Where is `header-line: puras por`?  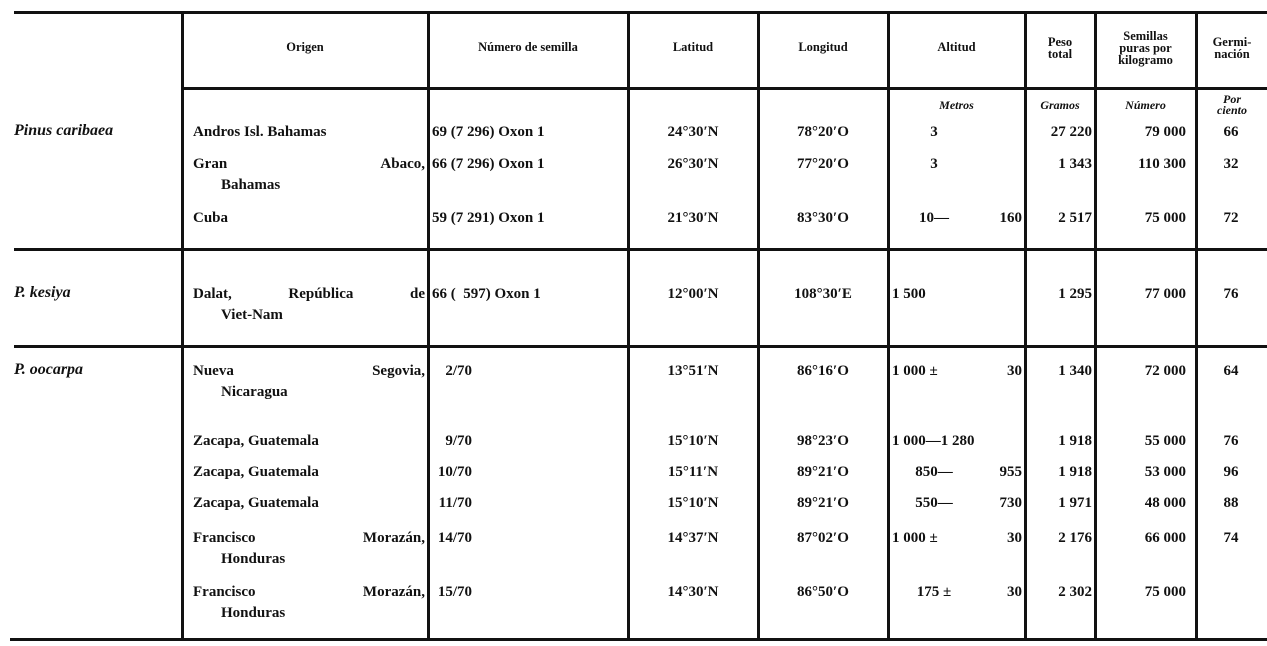 header-line: puras por is located at coordinates (1145, 48).